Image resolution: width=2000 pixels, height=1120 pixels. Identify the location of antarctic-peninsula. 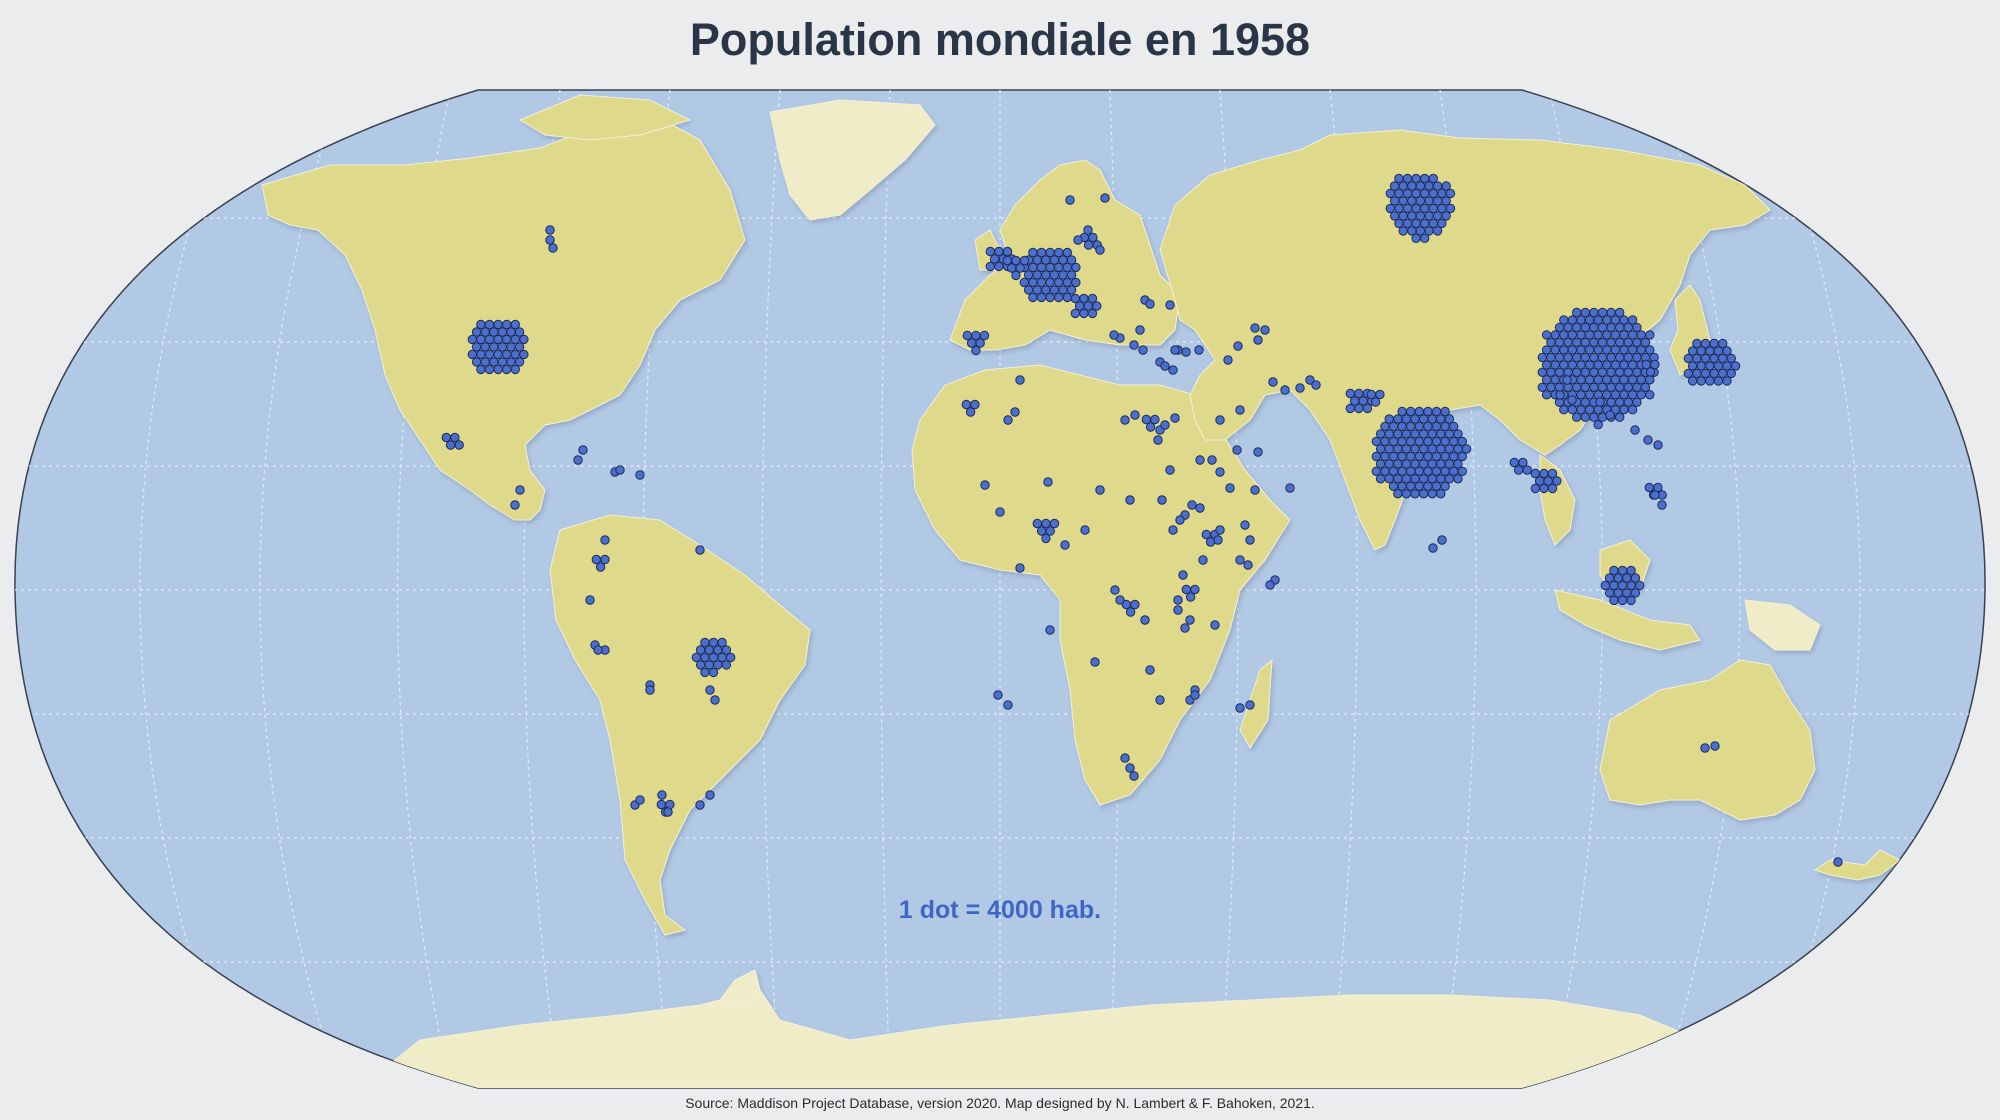
(740, 987).